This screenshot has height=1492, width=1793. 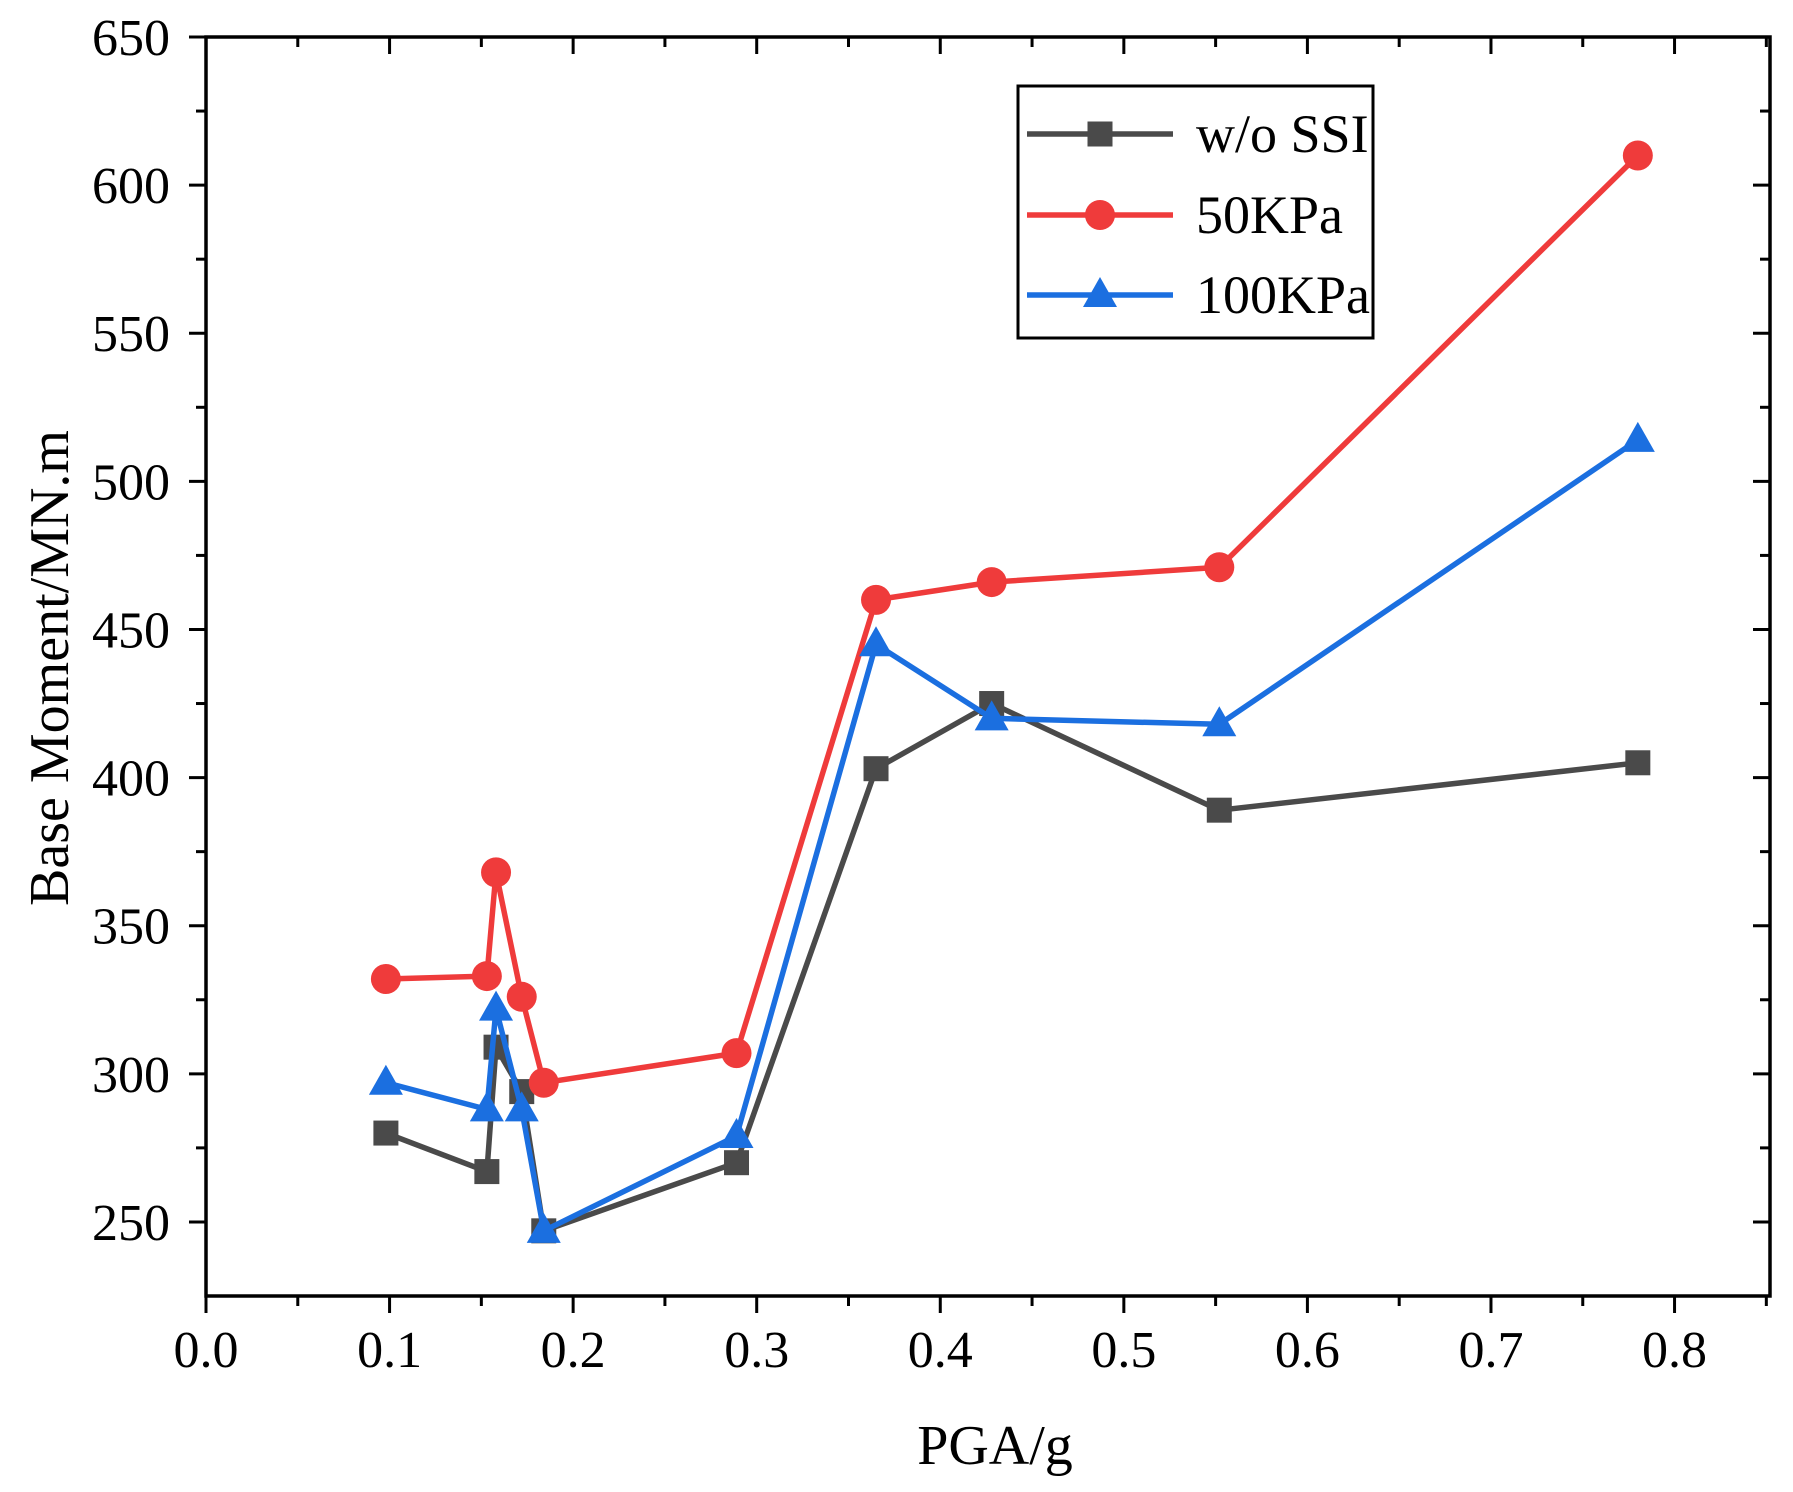 I want to click on y-tick-label: 350, so click(x=131, y=927).